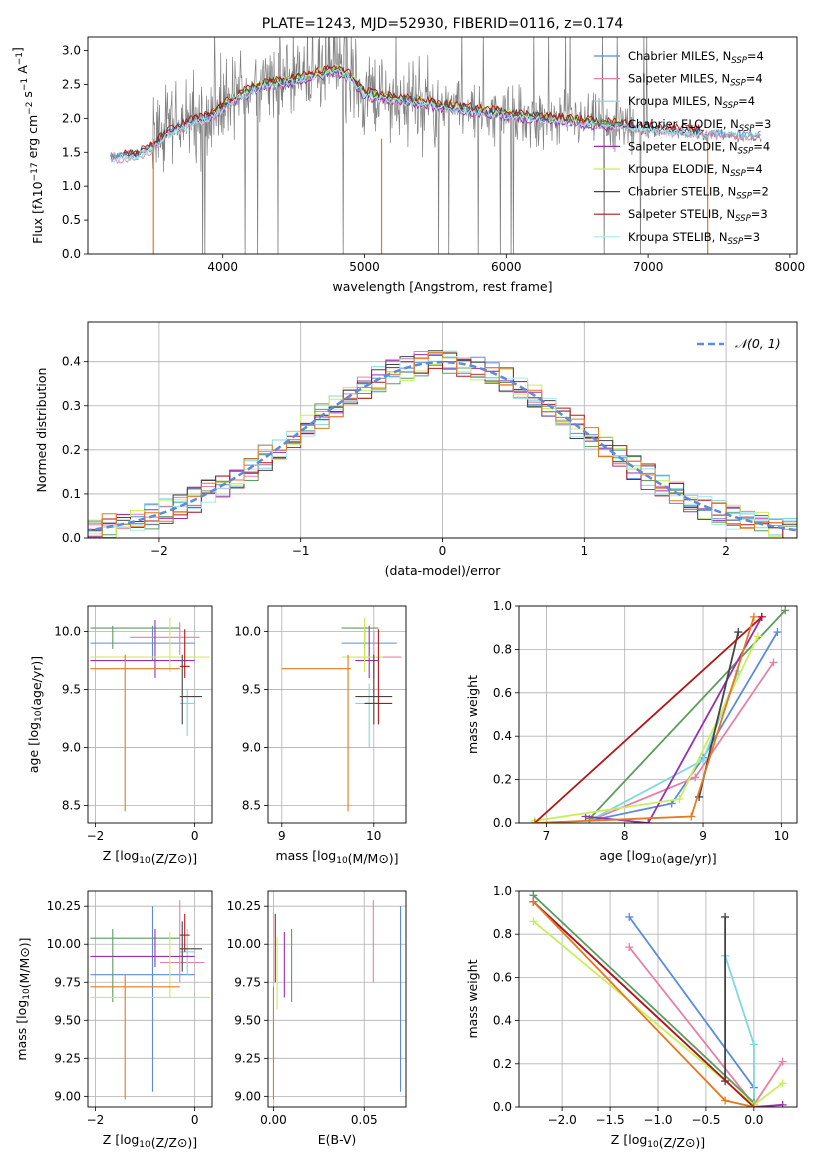  What do you see at coordinates (247, 632) in the screenshot?
I see `y-tick-label: 10.0` at bounding box center [247, 632].